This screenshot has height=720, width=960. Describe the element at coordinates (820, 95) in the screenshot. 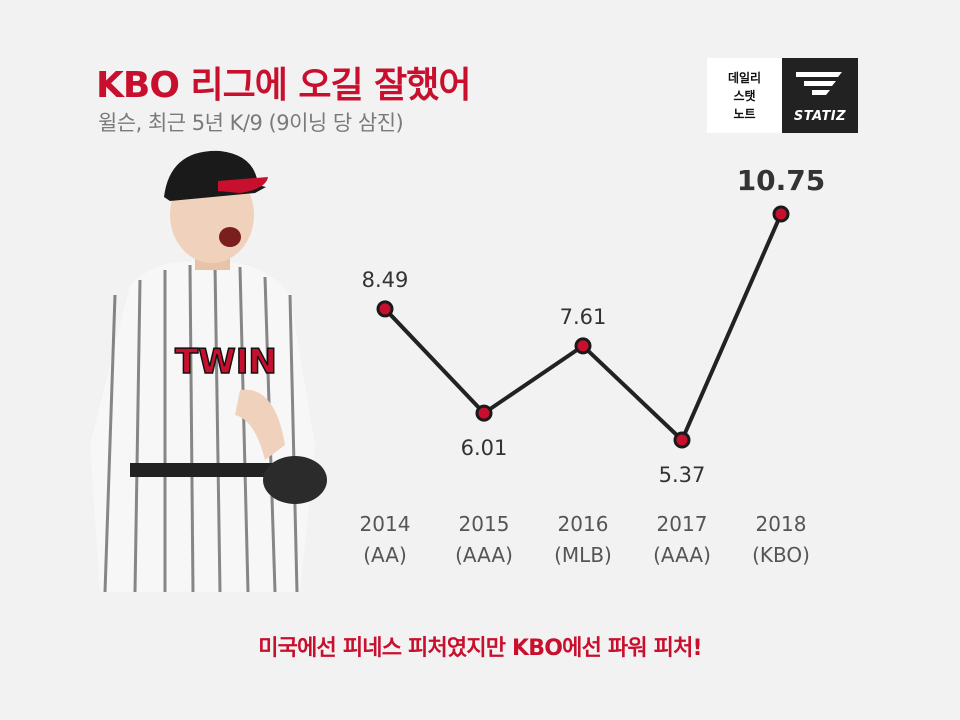

I see `statiz-badge: STATIZ` at that location.